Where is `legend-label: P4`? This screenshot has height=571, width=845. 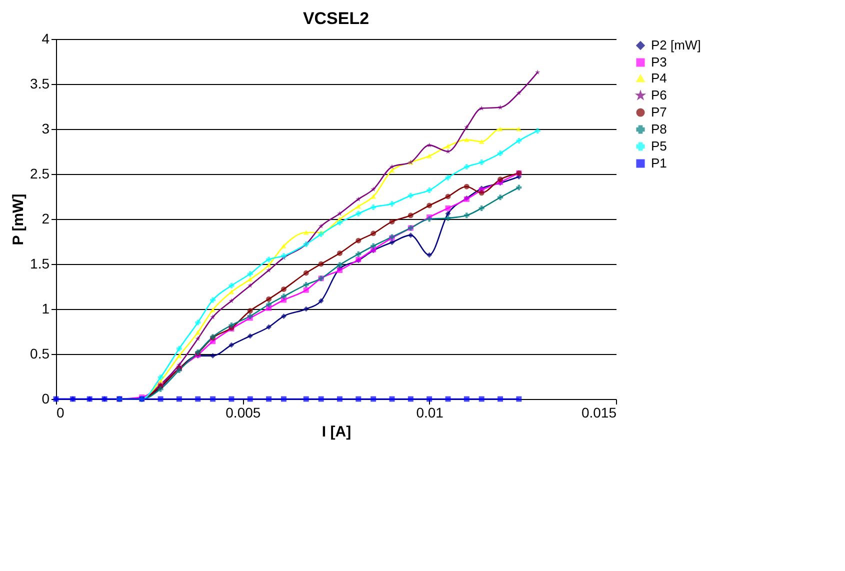 legend-label: P4 is located at coordinates (659, 78).